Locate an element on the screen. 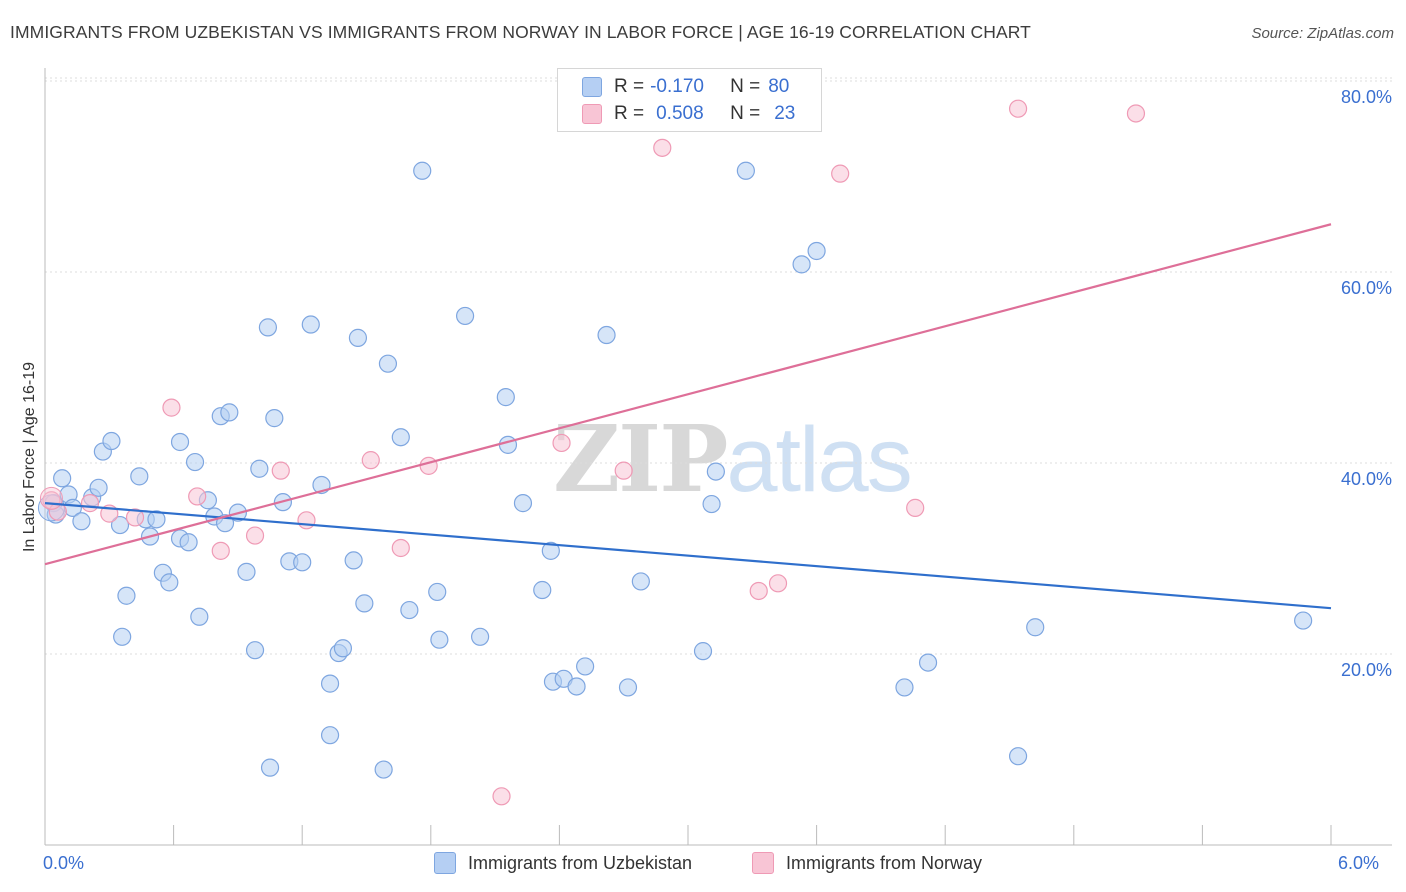 This screenshot has width=1406, height=892. x-tick-label-max: 6.0% is located at coordinates (1359, 863).